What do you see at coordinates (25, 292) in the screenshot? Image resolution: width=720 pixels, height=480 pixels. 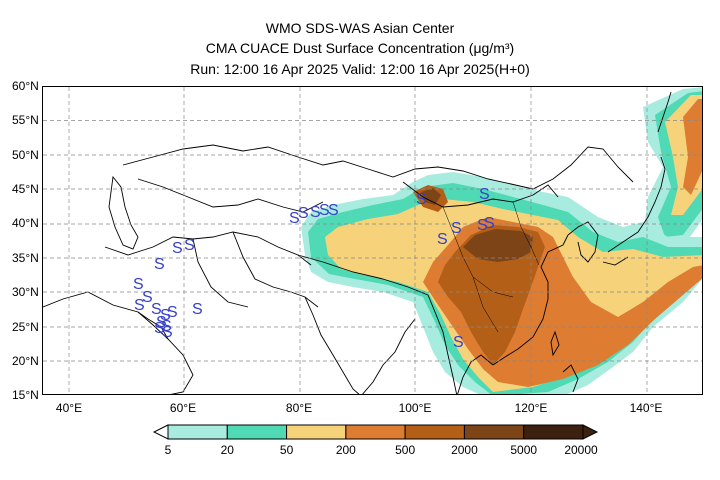 I see `lat-label: 30°N` at bounding box center [25, 292].